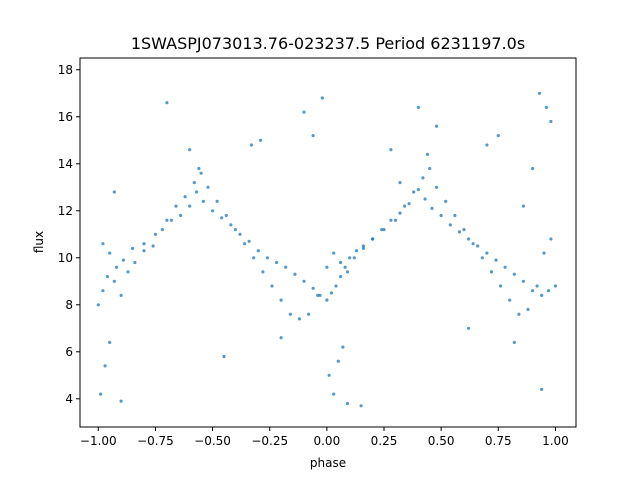  I want to click on x-axis-label: phase, so click(328, 463).